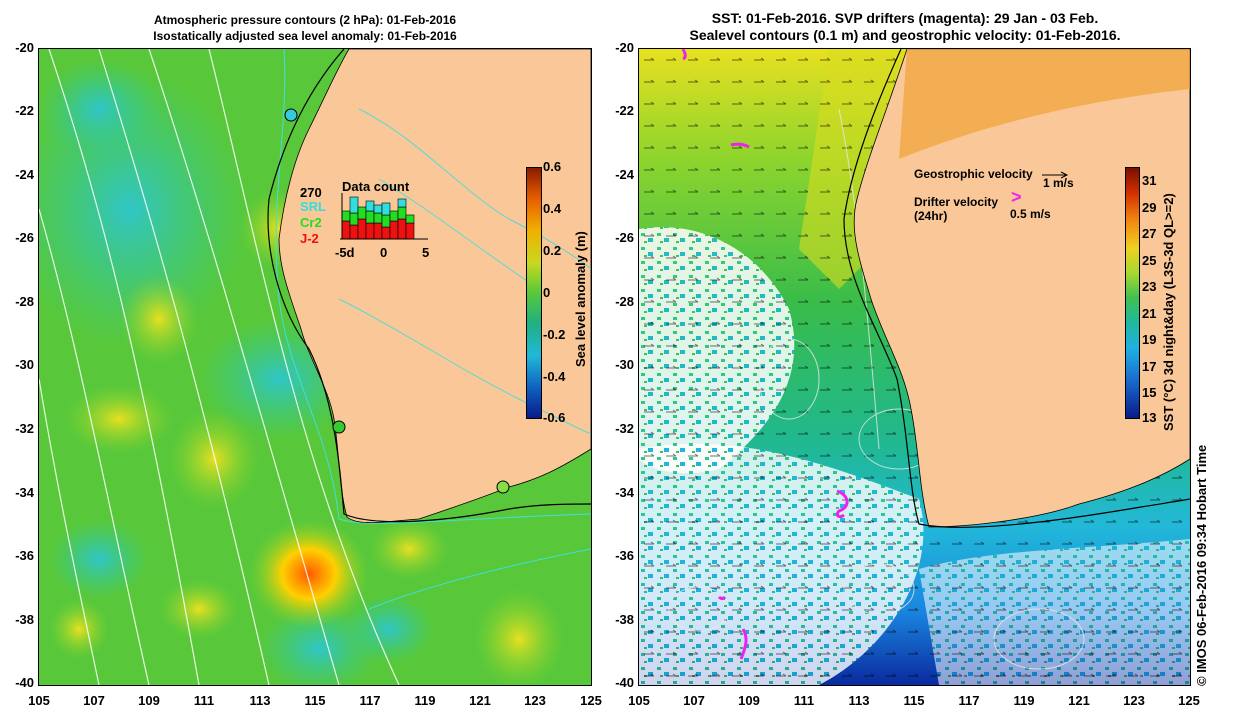 This screenshot has height=720, width=1250. What do you see at coordinates (1044, 104) in the screenshot?
I see `warm-coast-top` at bounding box center [1044, 104].